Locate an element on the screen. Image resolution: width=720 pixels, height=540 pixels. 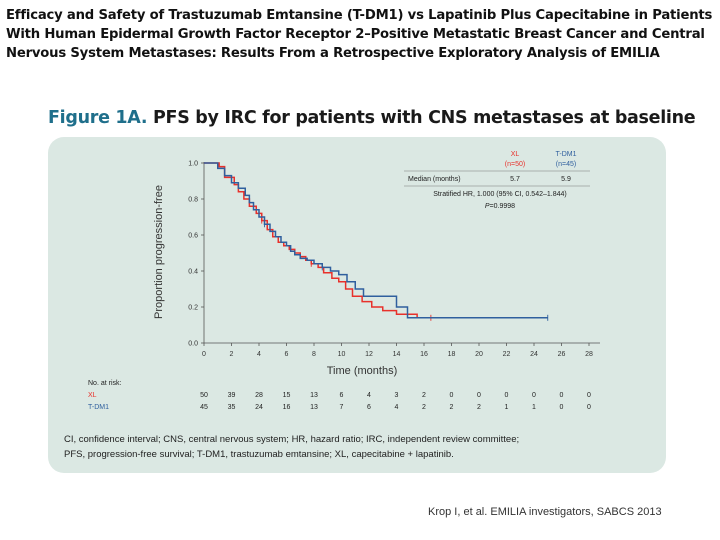
y-tick-label: 0.0 is located at coordinates (193, 344).